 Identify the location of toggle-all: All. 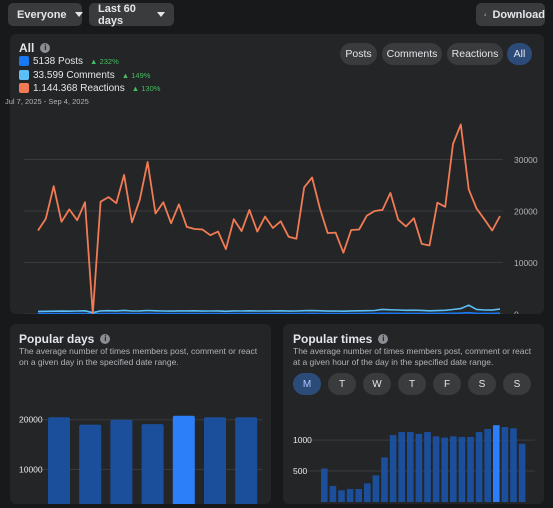
(519, 54).